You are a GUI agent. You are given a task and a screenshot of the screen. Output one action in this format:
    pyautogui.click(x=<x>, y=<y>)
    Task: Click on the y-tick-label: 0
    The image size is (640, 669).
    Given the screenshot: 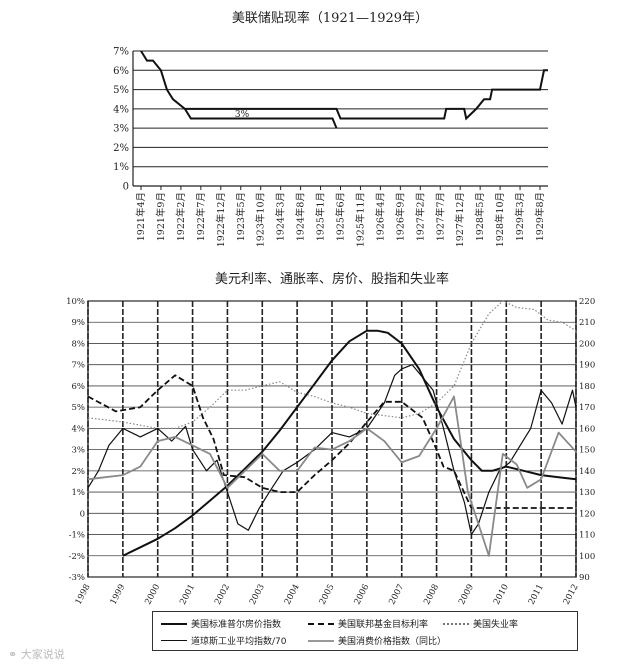 What is the action you would take?
    pyautogui.click(x=126, y=187)
    